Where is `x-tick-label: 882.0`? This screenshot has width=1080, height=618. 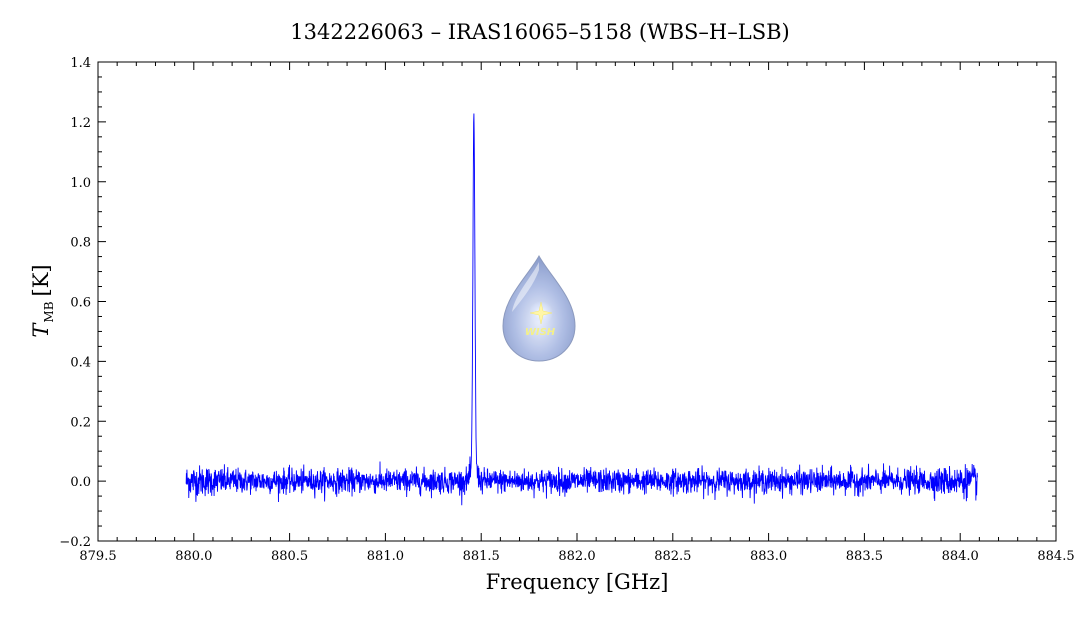
x-tick-label: 882.0 is located at coordinates (576, 556).